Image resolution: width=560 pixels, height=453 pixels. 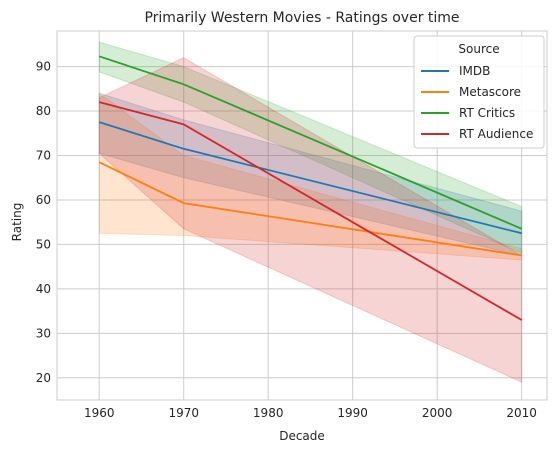 I want to click on legend-label: IMDB, so click(x=474, y=71).